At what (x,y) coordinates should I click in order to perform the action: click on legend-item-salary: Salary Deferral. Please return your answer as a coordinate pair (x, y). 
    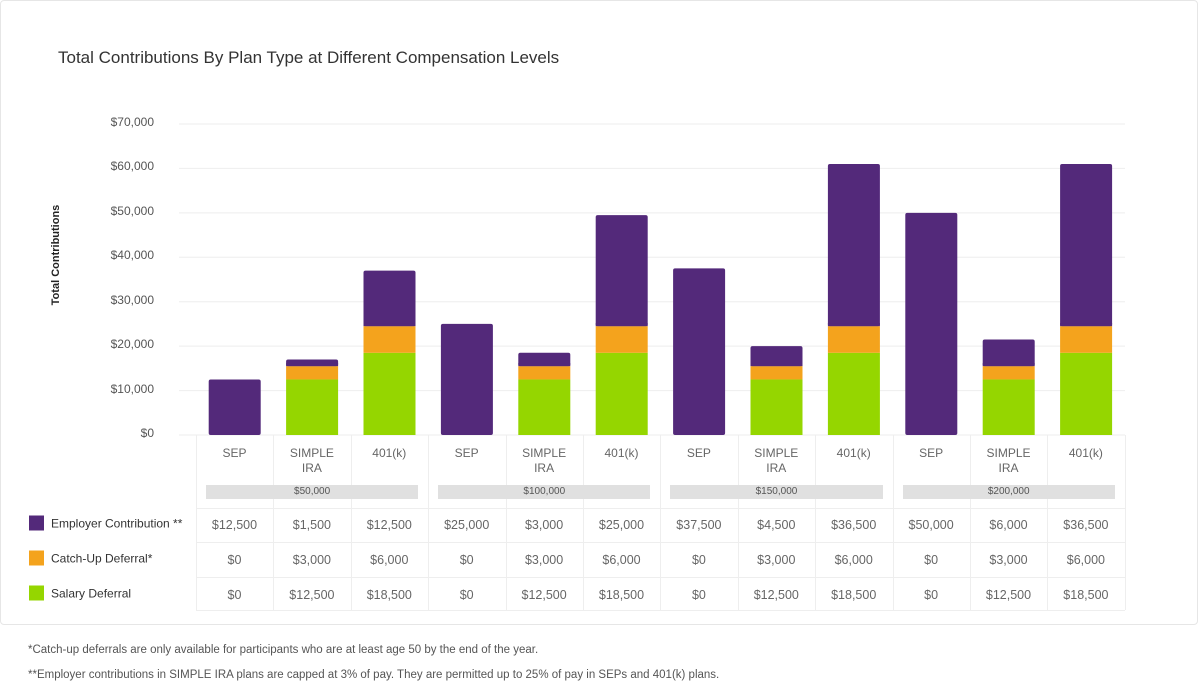
    Looking at the image, I should click on (80, 593).